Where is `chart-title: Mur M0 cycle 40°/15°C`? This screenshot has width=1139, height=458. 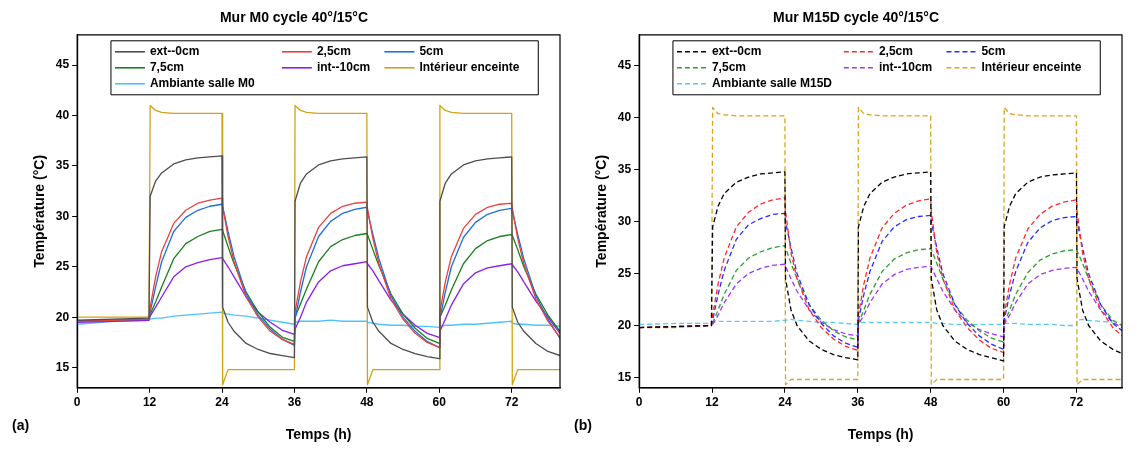
chart-title: Mur M0 cycle 40°/15°C is located at coordinates (294, 17).